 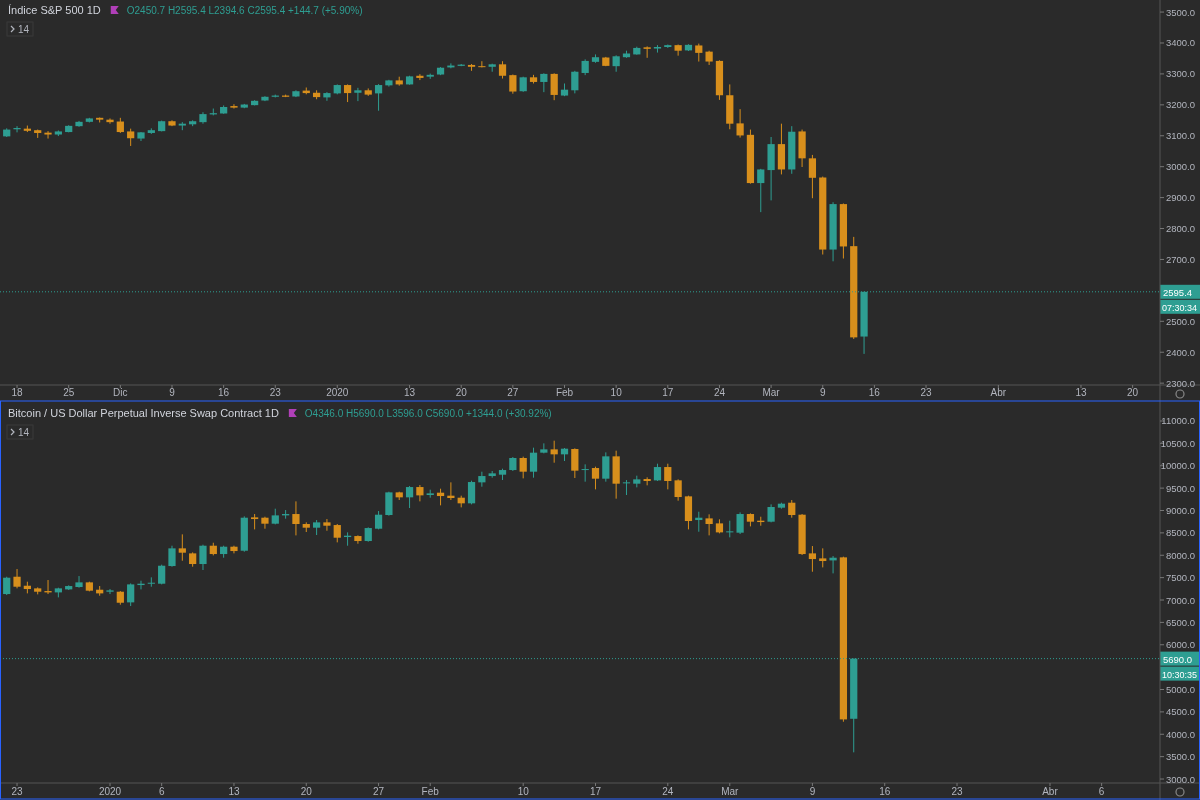 What do you see at coordinates (17, 392) in the screenshot?
I see `x-tick-label: 18` at bounding box center [17, 392].